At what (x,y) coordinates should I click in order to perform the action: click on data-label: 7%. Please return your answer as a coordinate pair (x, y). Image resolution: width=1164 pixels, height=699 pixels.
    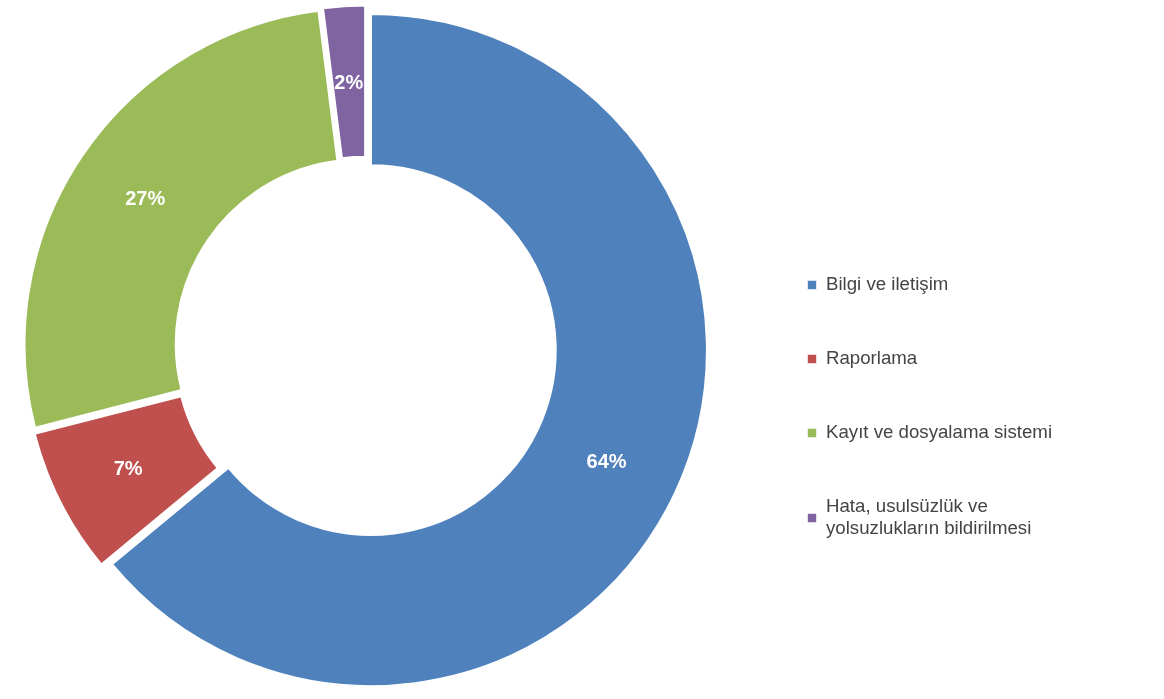
    Looking at the image, I should click on (128, 468).